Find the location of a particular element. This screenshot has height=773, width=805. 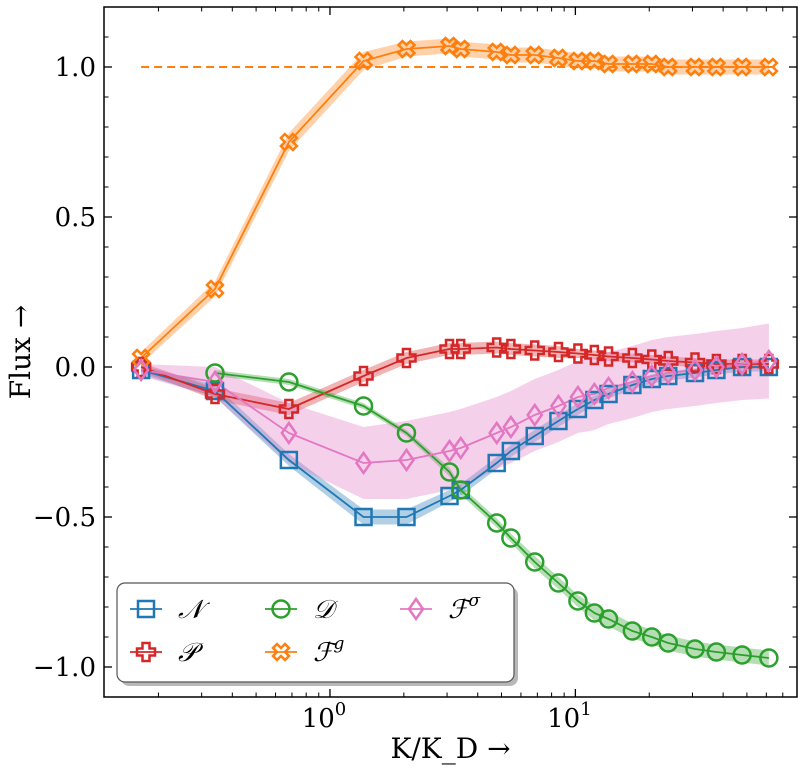

legend-marker-n is located at coordinates (146, 609).